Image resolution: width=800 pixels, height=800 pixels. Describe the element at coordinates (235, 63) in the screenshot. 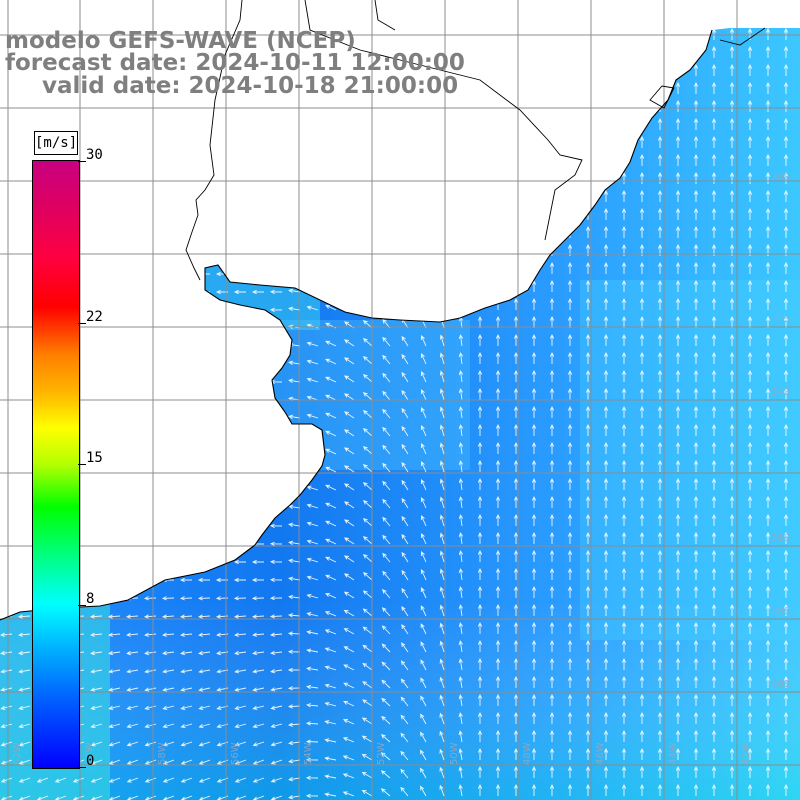

I see `forecast-date: forecast date: 2024-10-11 12:00:00` at that location.